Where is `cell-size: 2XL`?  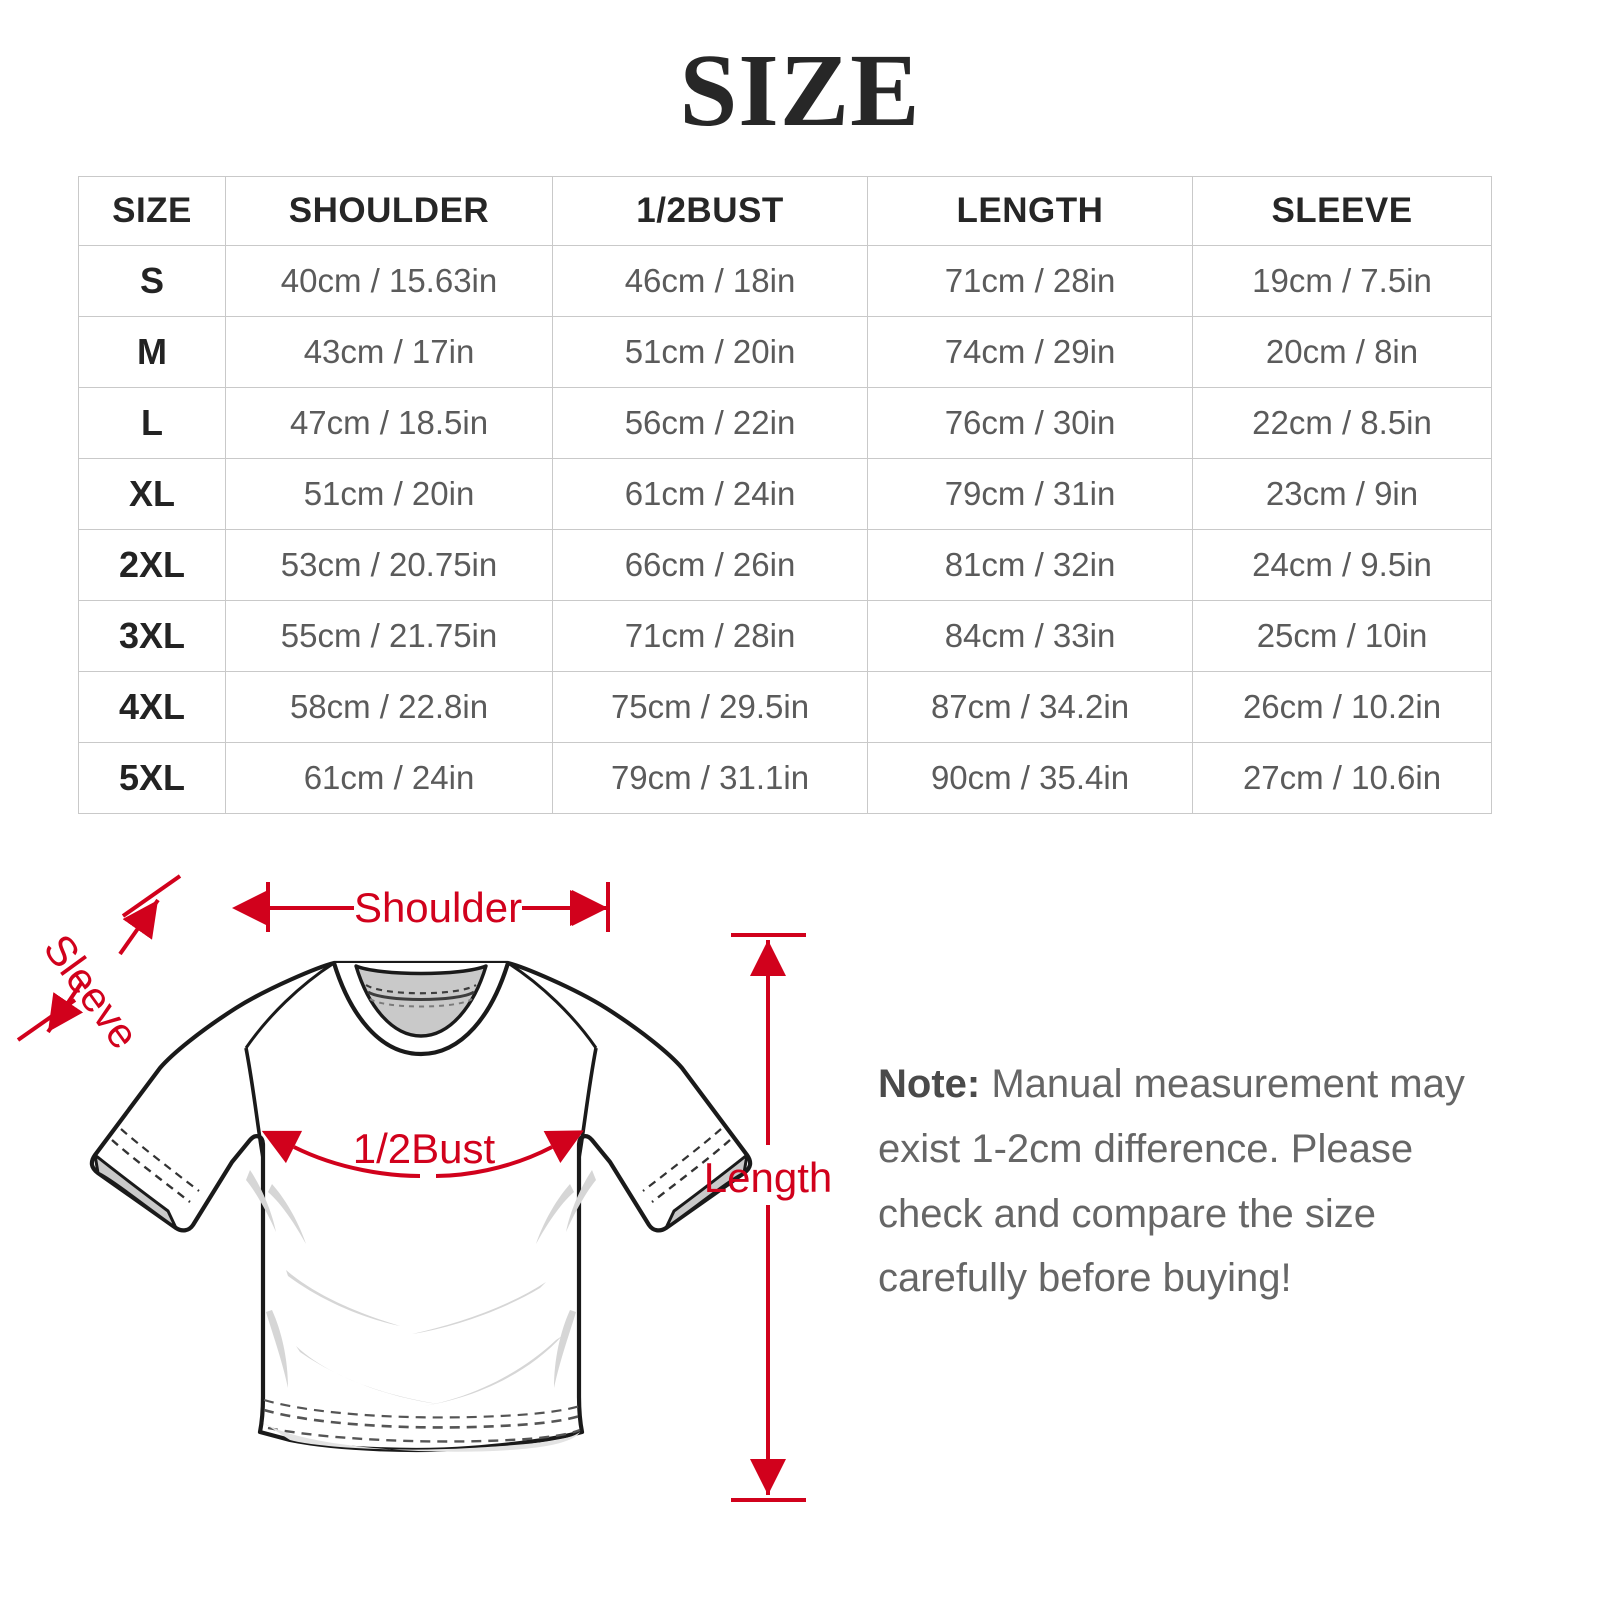
cell-size: 2XL is located at coordinates (152, 565).